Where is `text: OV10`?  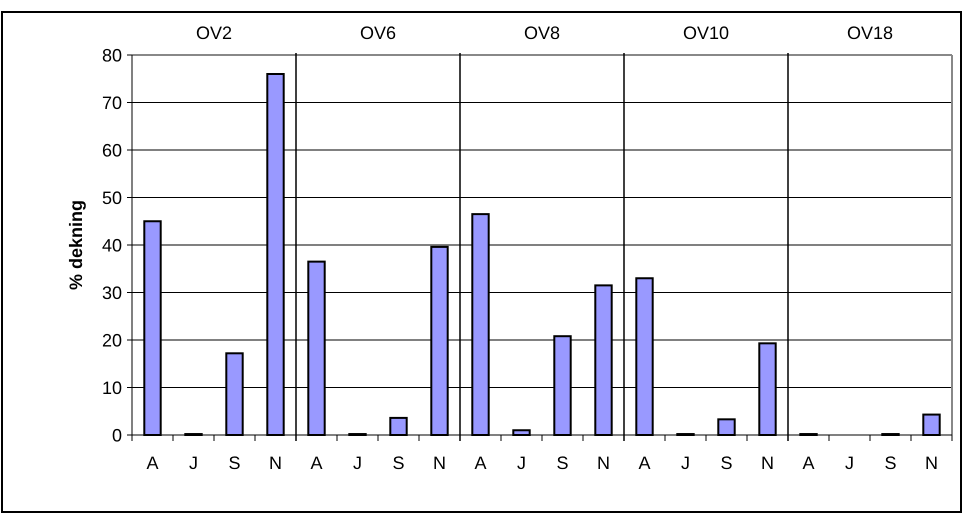 text: OV10 is located at coordinates (706, 33).